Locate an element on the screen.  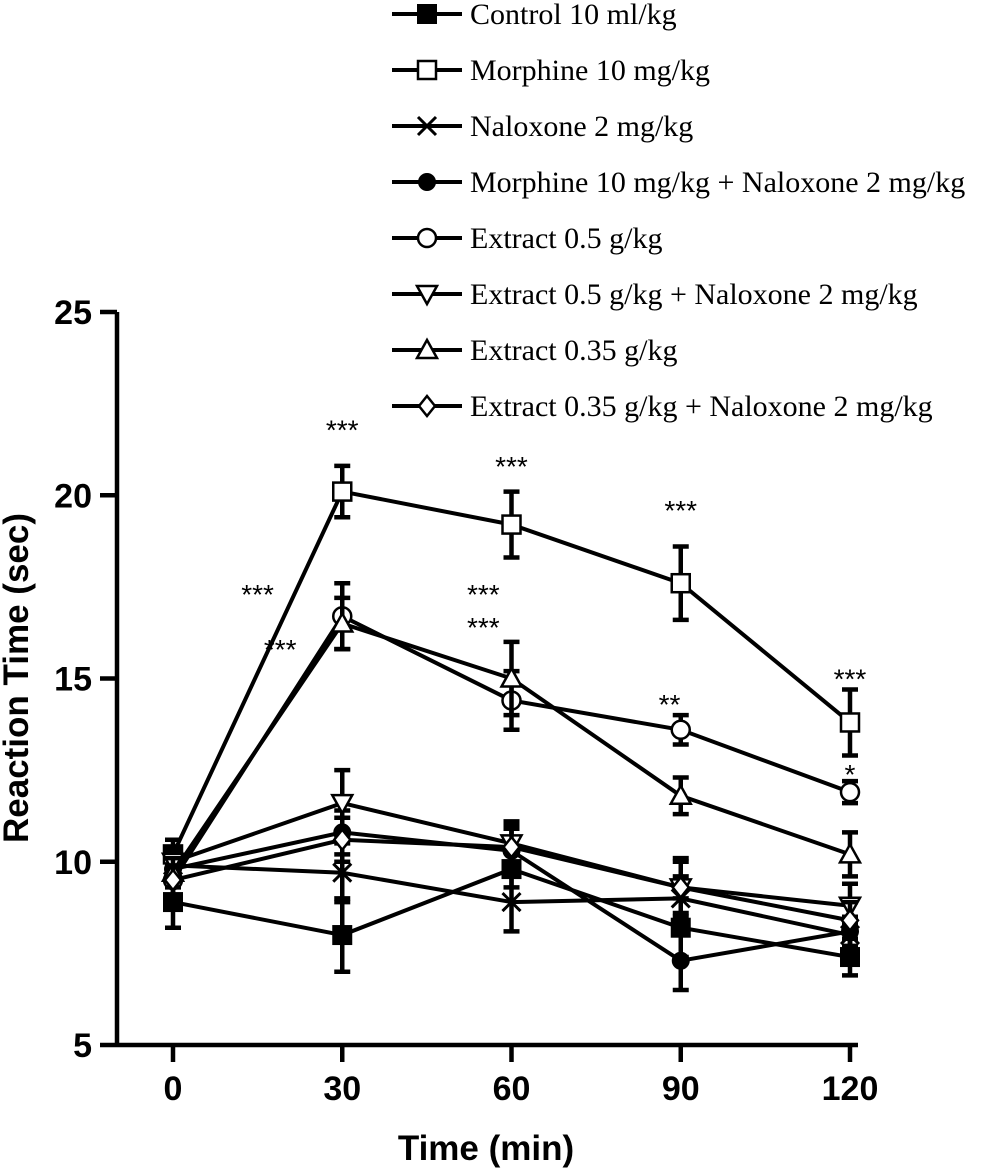
y-tick-label: 15 is located at coordinates (73, 680).